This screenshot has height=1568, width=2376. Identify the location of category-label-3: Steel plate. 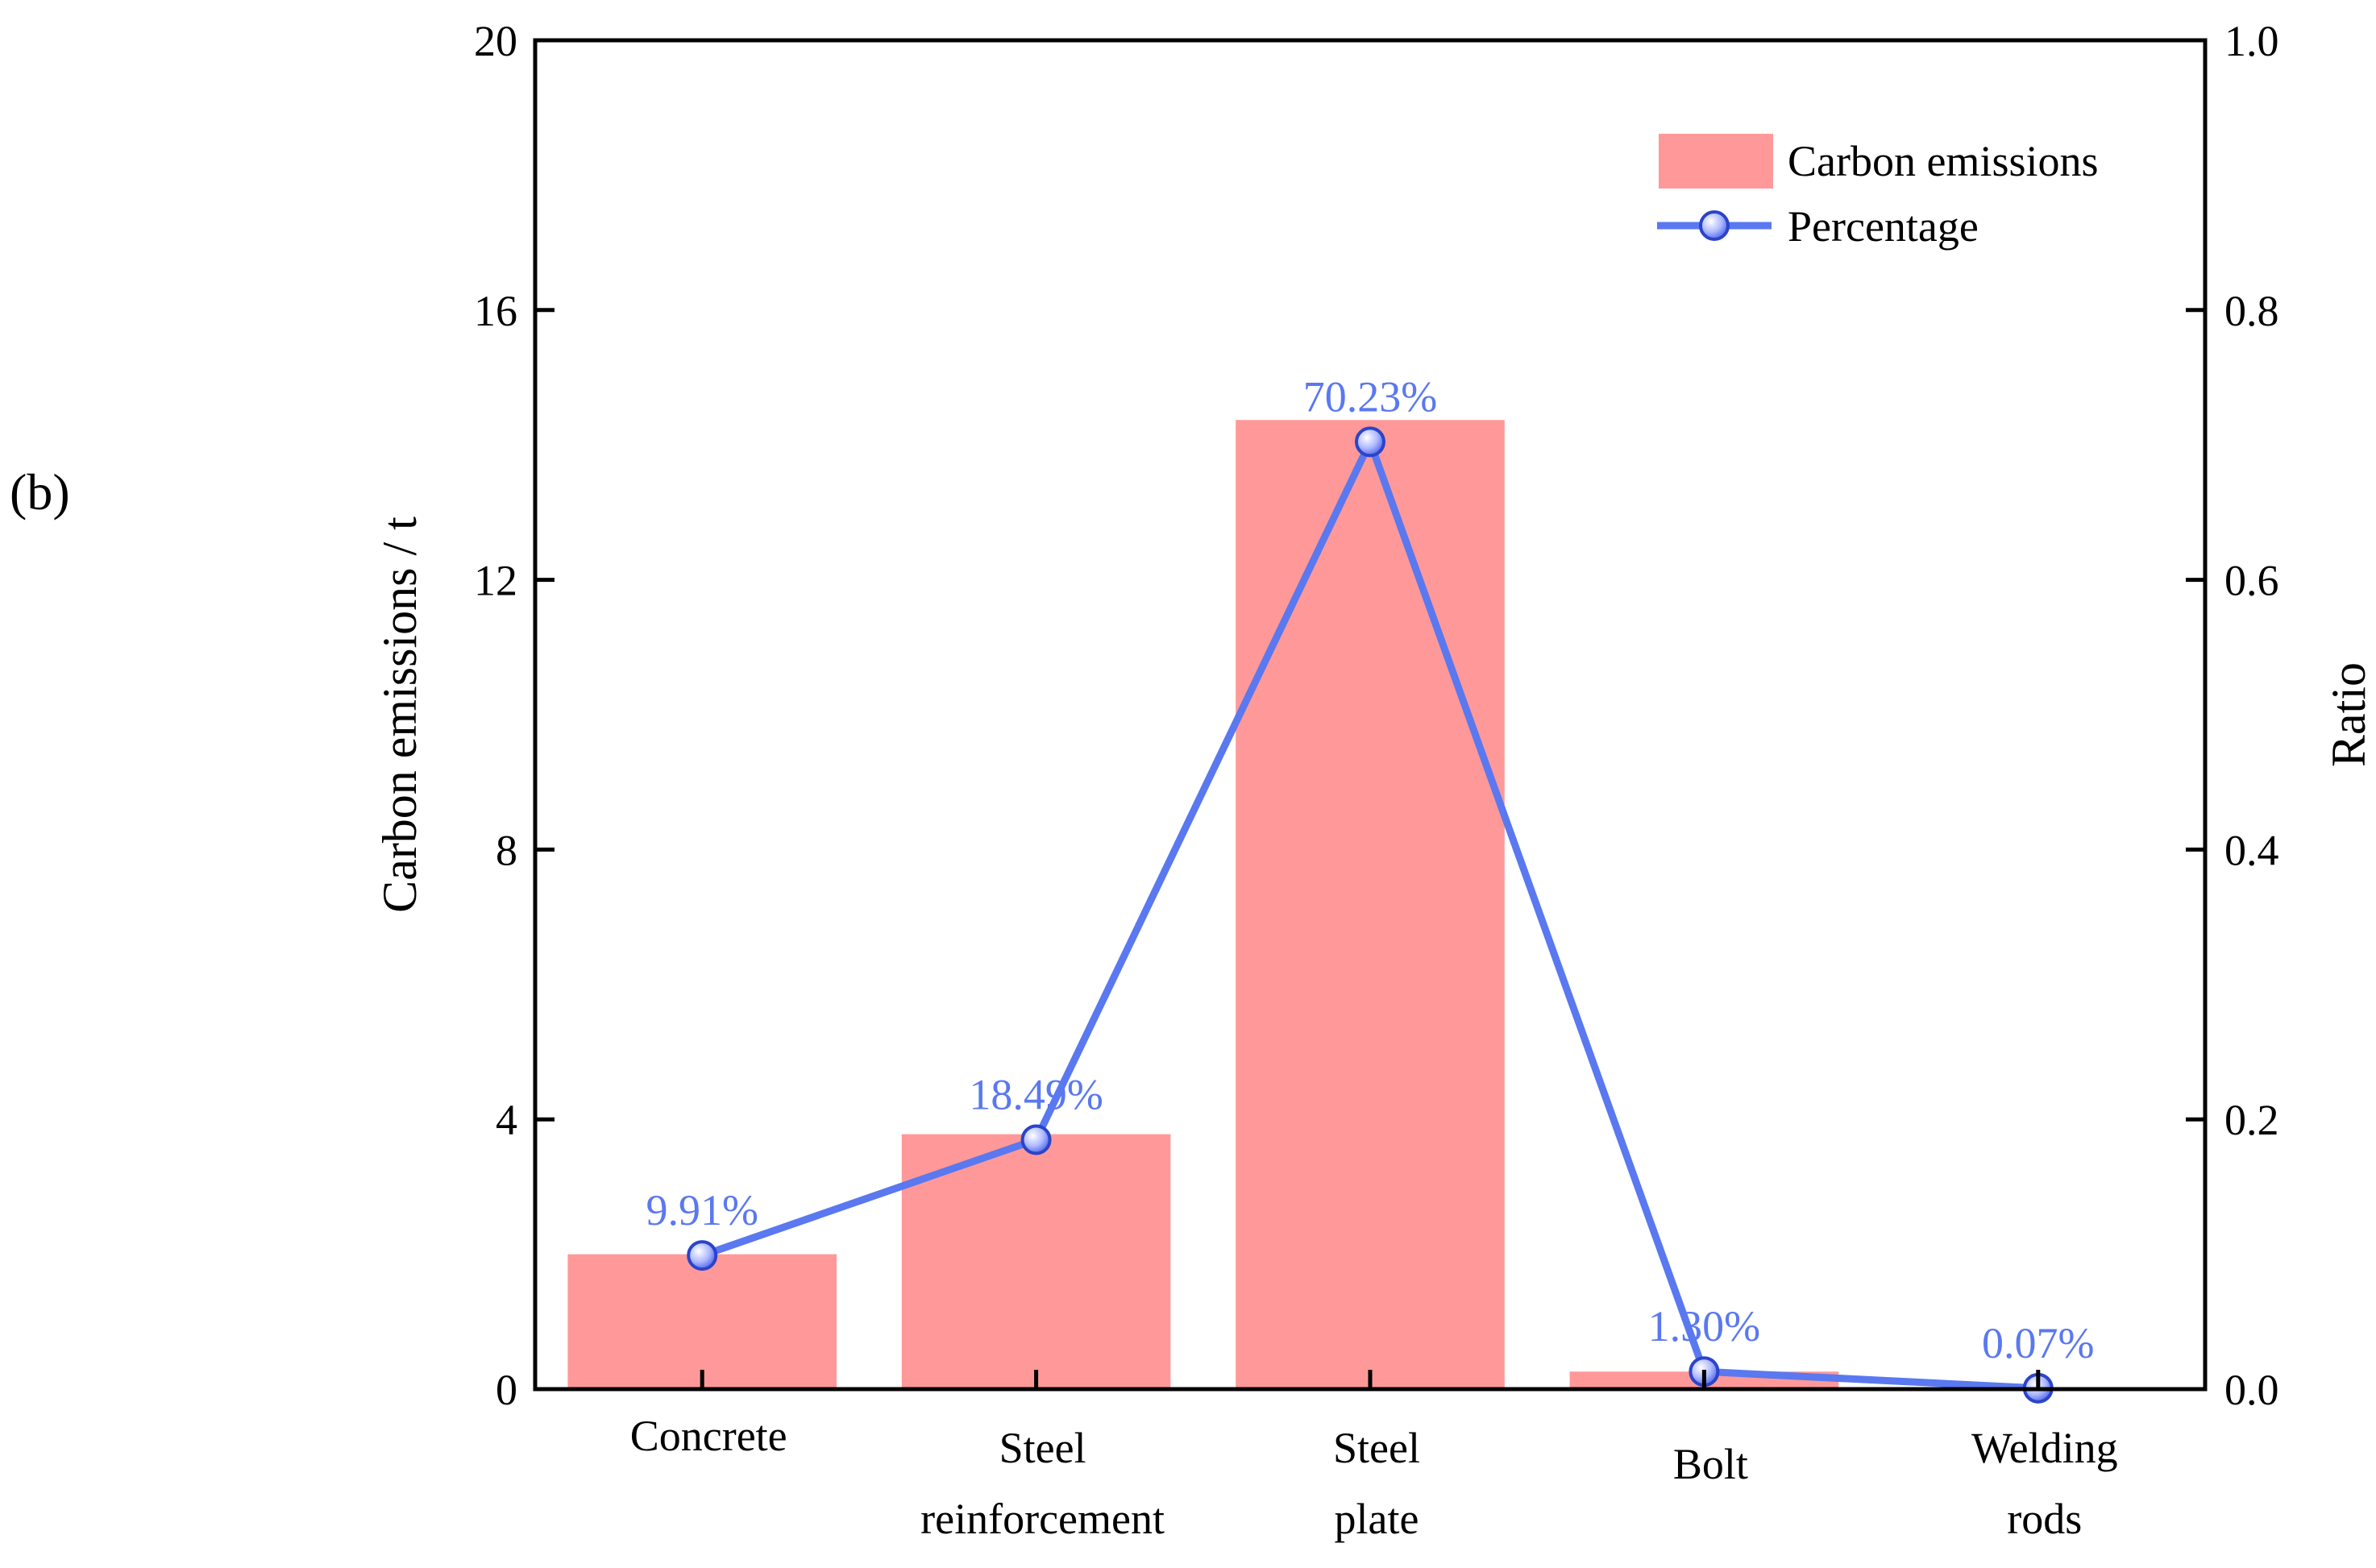
(1376, 1483).